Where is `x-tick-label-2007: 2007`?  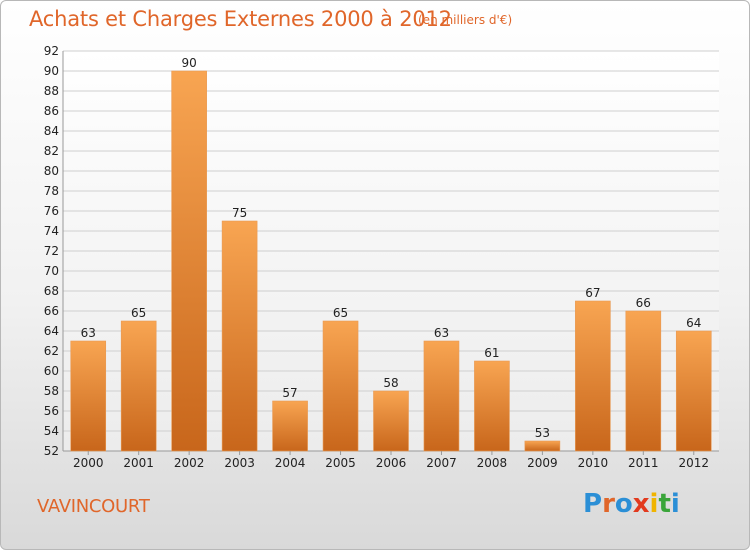 x-tick-label-2007: 2007 is located at coordinates (441, 463).